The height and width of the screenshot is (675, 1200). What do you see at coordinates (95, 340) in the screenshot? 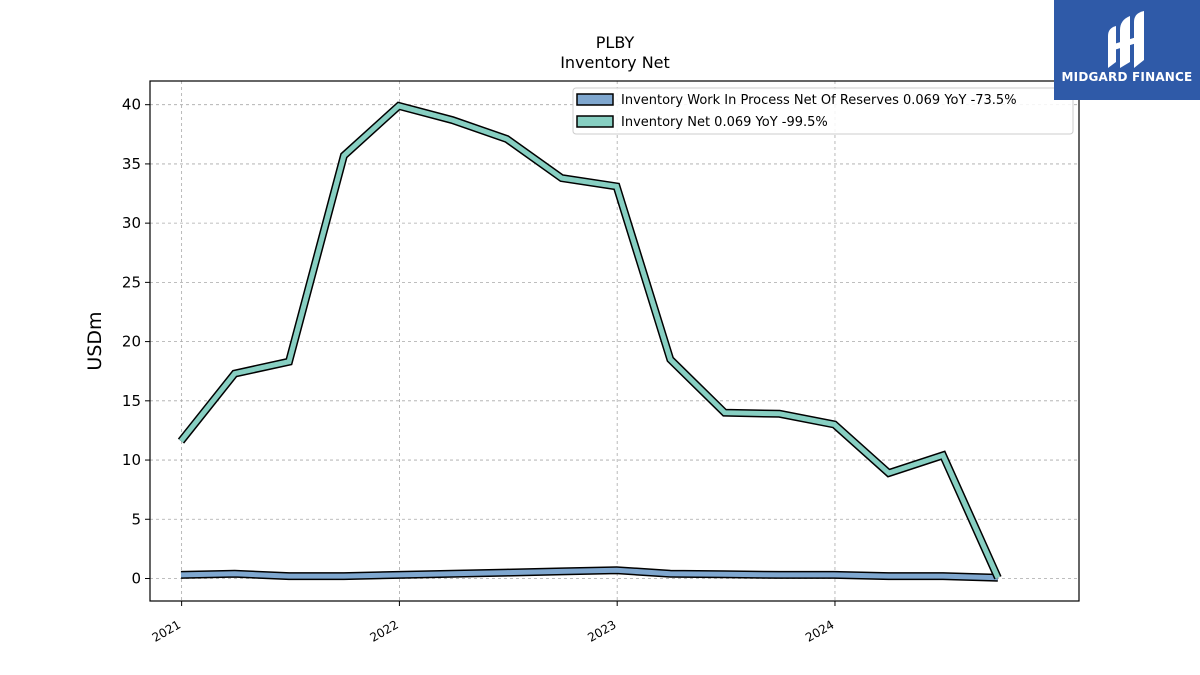
I see `y-axis-label: USDm` at bounding box center [95, 340].